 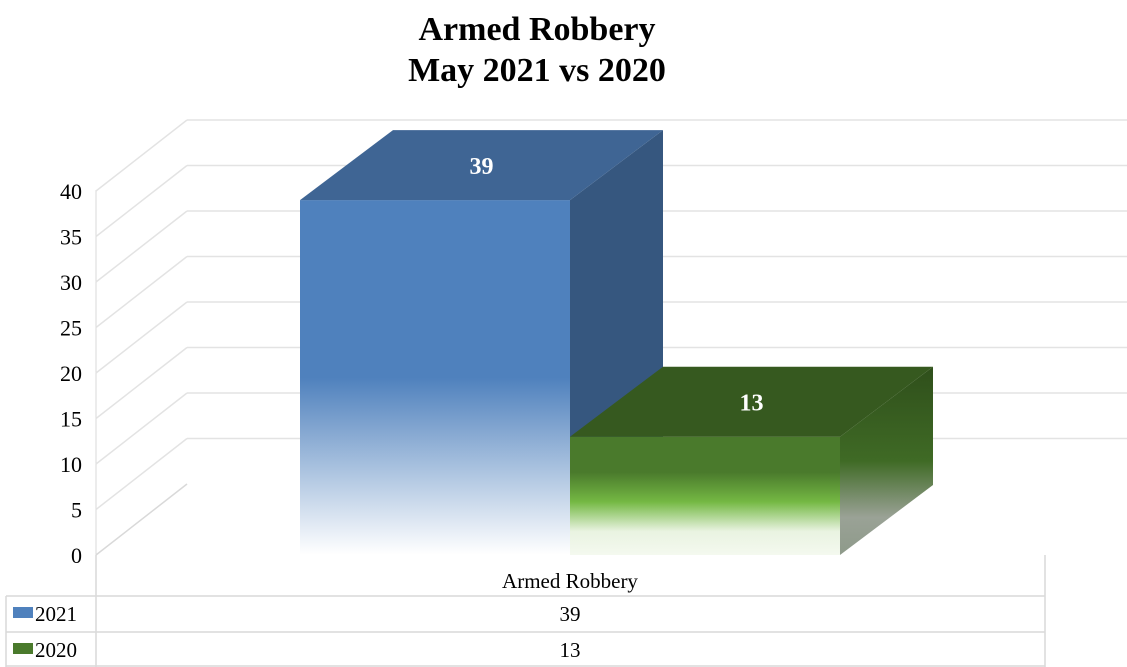 I want to click on y-tick-label: 10, so click(x=71, y=464).